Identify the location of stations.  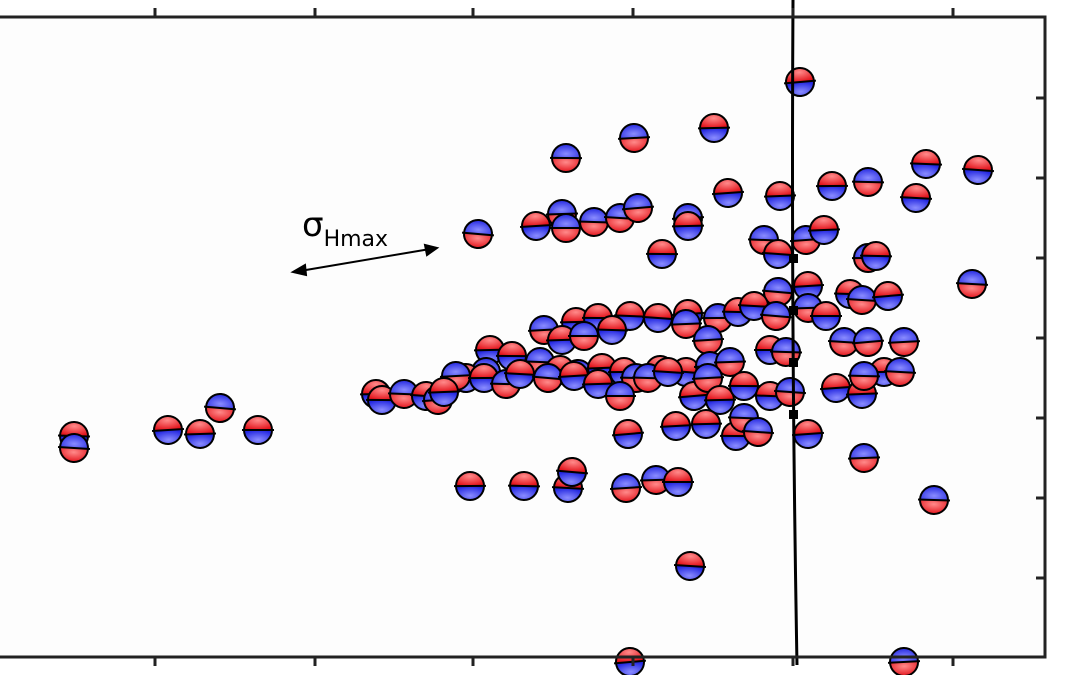
(793, 336).